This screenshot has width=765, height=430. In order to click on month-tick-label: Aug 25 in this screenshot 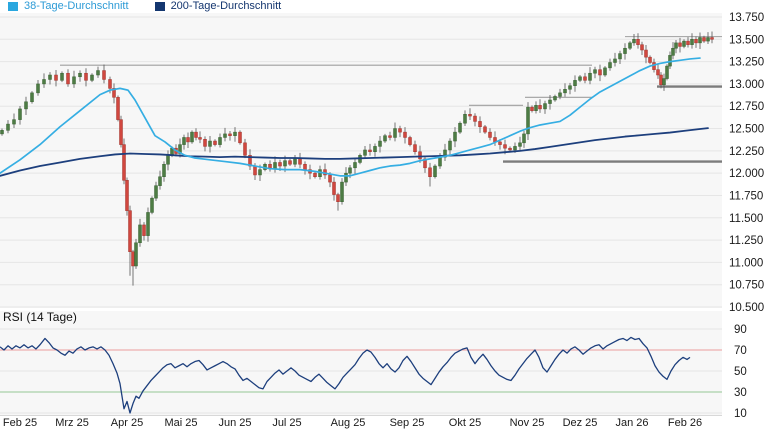, I will do `click(348, 423)`.